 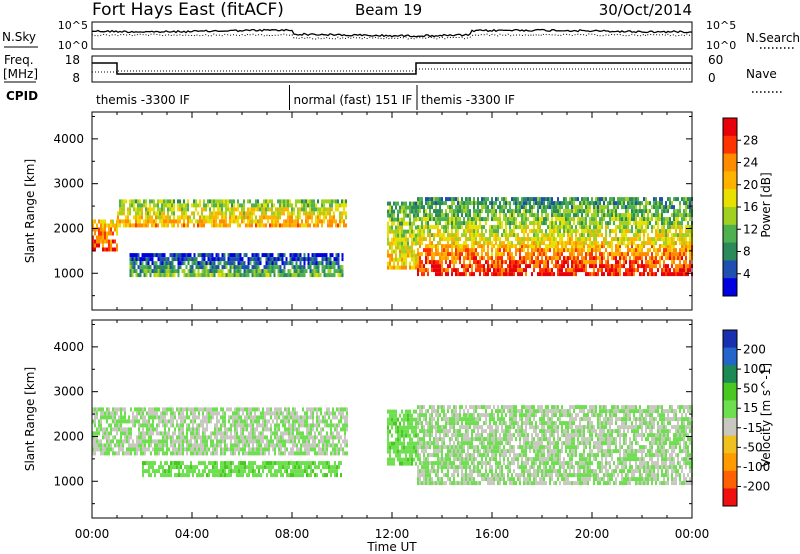 What do you see at coordinates (353, 100) in the screenshot?
I see `cpid-segment-label: normal (fast) 151 IF` at bounding box center [353, 100].